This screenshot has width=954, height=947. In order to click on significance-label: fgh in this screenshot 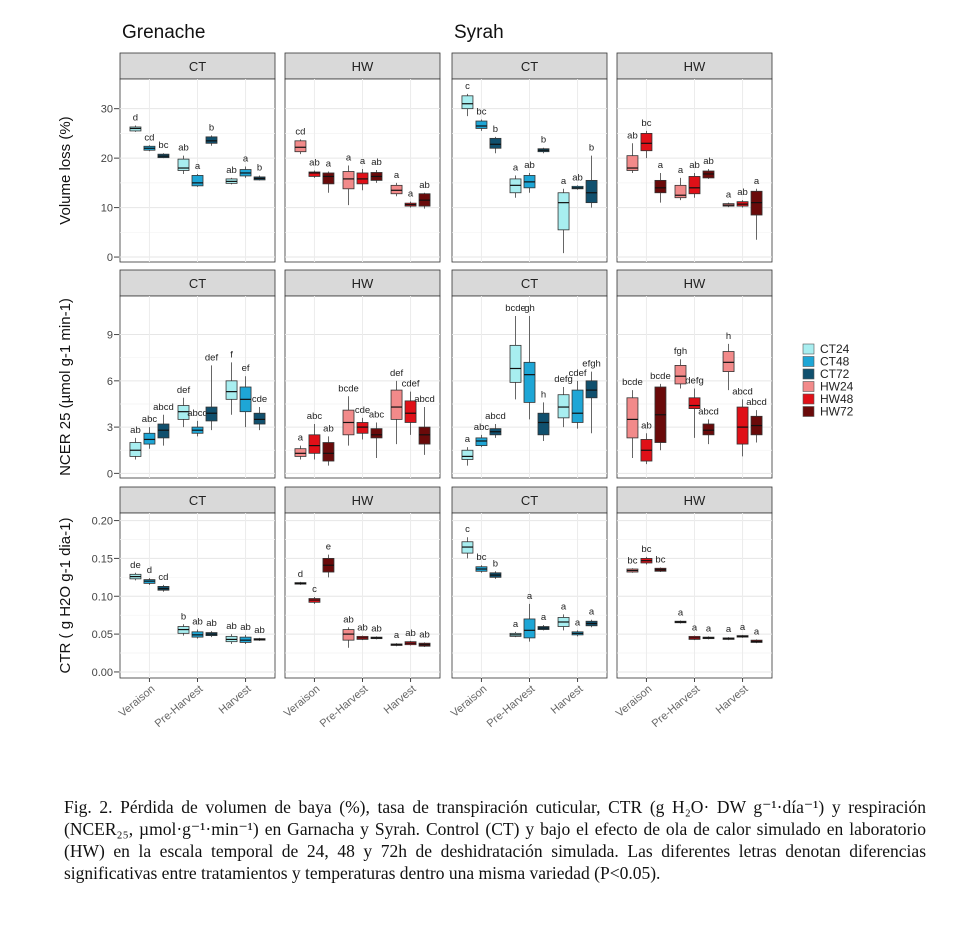, I will do `click(680, 351)`.